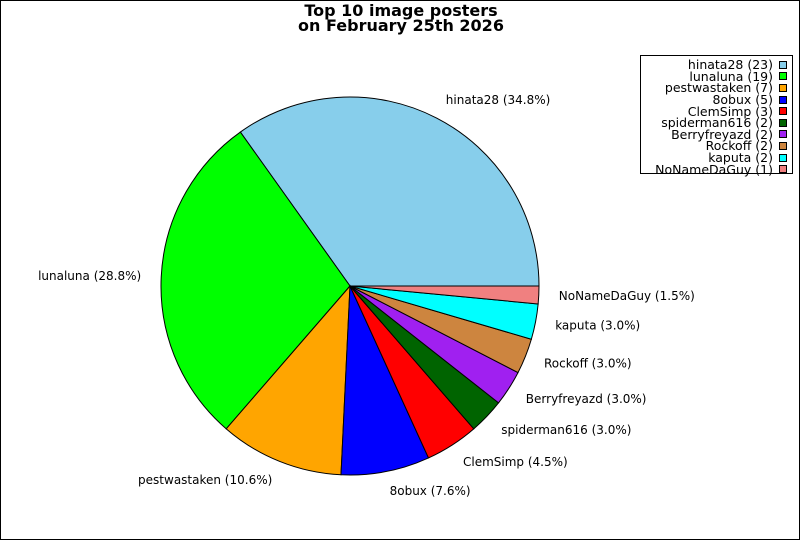 Image resolution: width=800 pixels, height=540 pixels. What do you see at coordinates (430, 491) in the screenshot?
I see `slice-label-8obux: 8obux (7.6%)` at bounding box center [430, 491].